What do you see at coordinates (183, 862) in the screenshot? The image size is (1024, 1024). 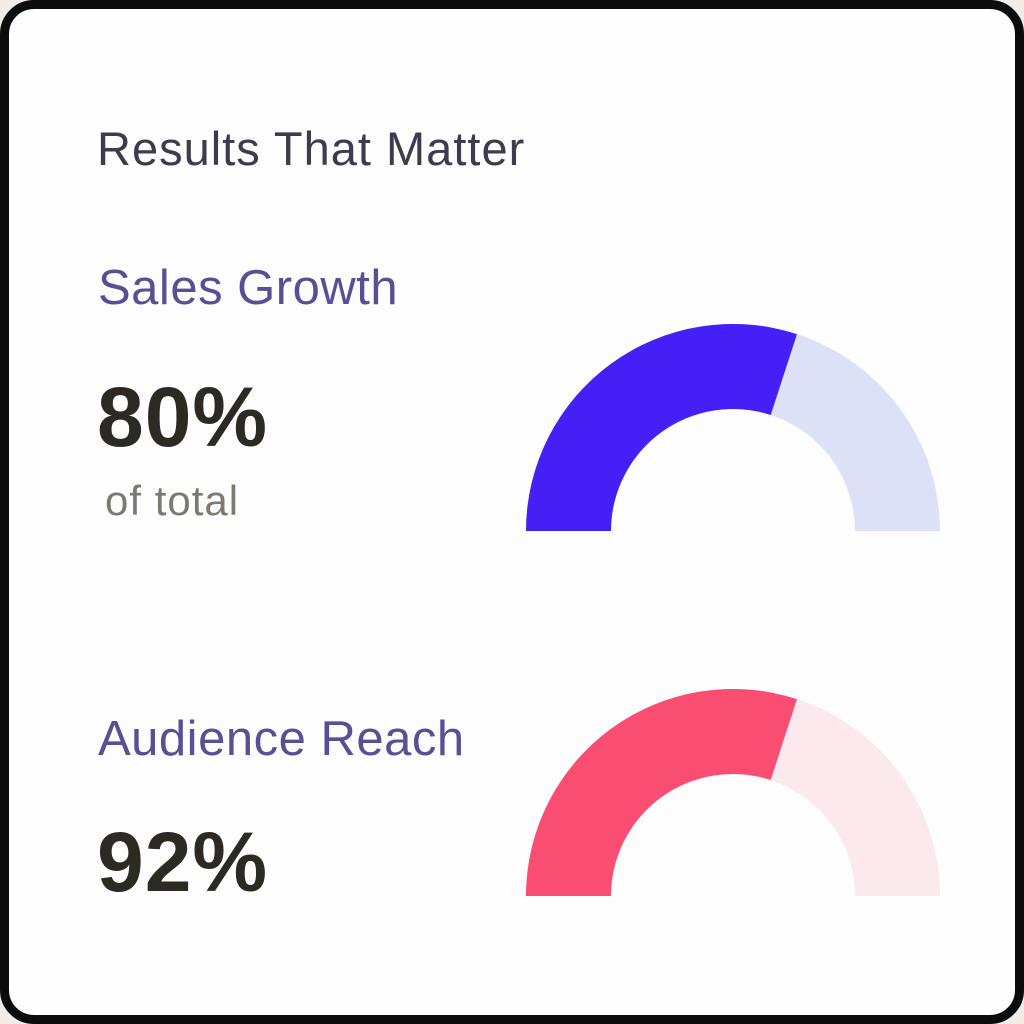 I see `gauge-value: 92%` at bounding box center [183, 862].